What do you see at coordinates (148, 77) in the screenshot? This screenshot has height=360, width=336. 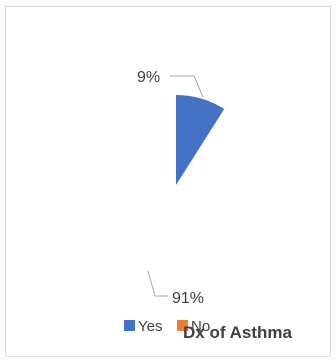 I see `data-label-yes: 9%` at bounding box center [148, 77].